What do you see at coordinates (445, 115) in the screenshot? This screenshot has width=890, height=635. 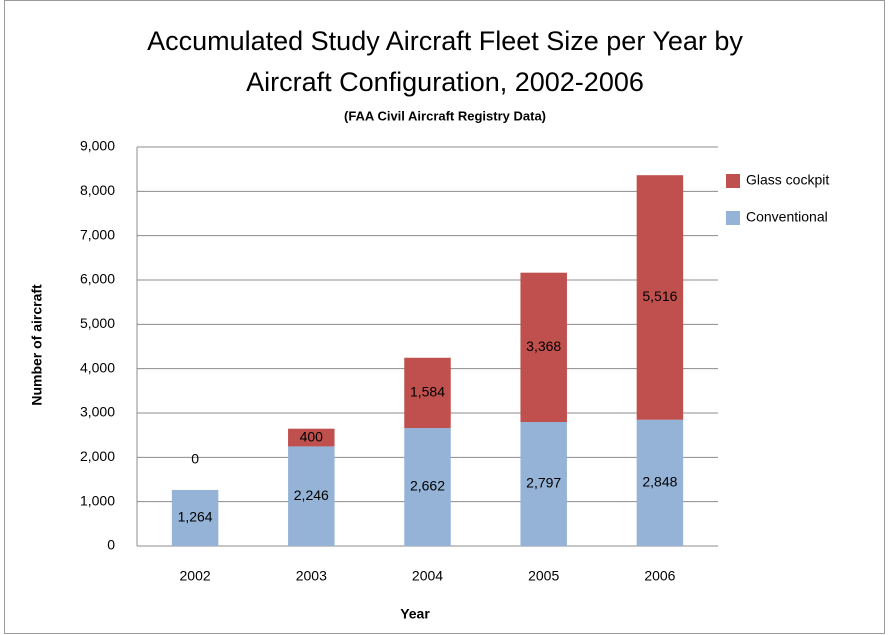 I see `chart-subtitle: (FAA Civil Aircraft Registry Data)` at bounding box center [445, 115].